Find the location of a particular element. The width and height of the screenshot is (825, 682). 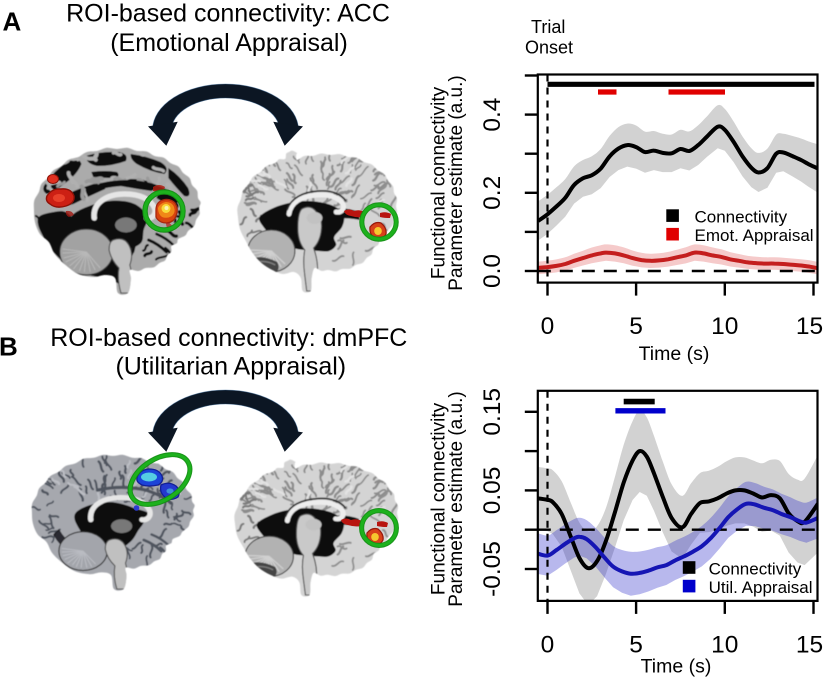

svg-text: (Utilitarian Appraisal) is located at coordinates (230, 367).